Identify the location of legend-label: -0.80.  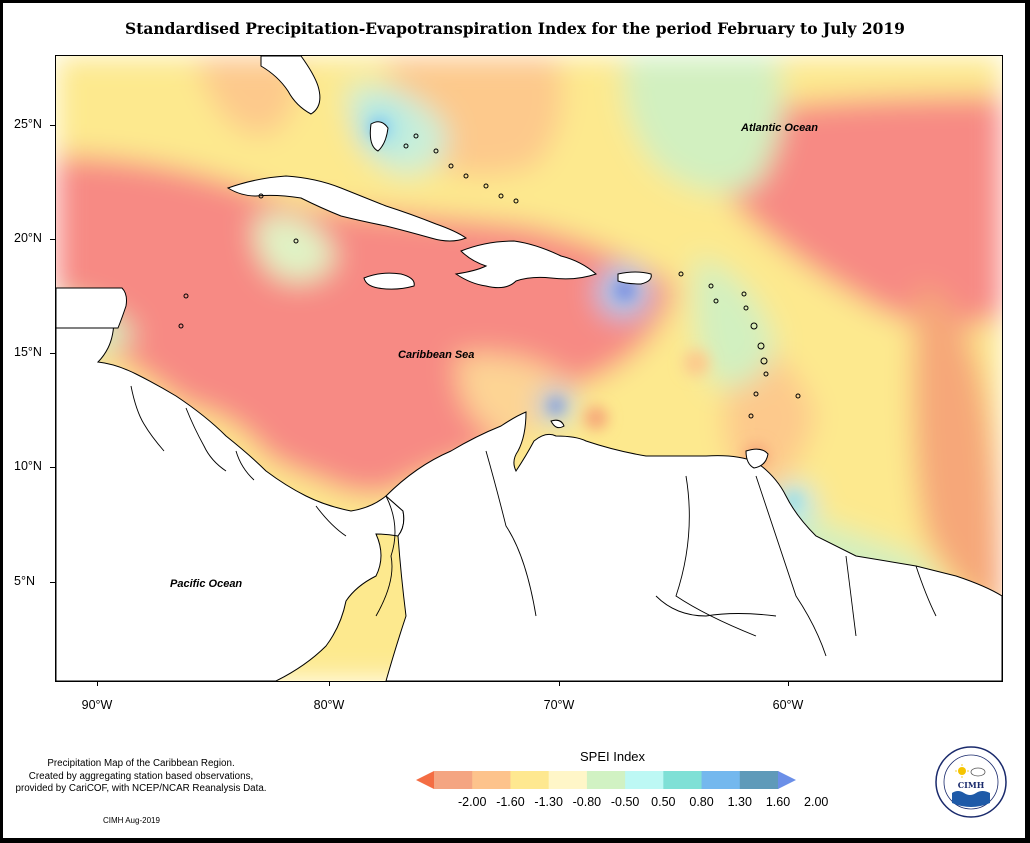
(587, 802).